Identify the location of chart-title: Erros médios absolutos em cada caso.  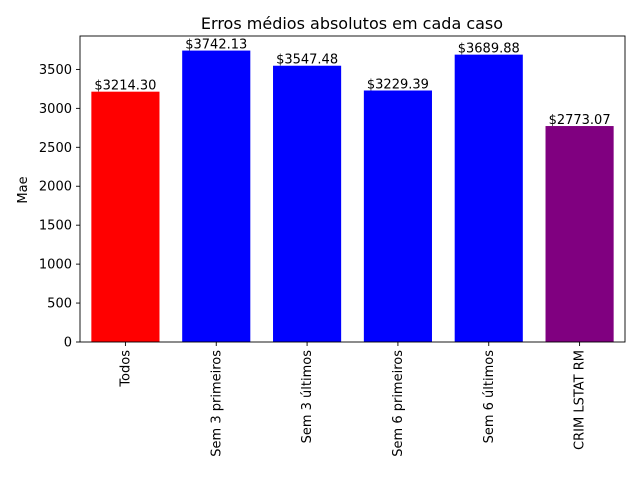
(352, 23).